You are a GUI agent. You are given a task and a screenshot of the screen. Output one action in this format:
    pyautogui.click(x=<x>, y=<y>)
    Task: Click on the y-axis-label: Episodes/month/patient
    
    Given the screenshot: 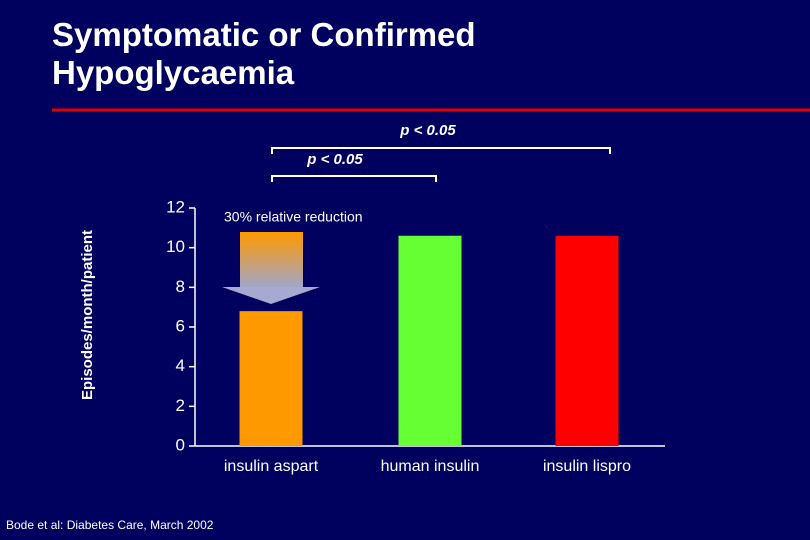 What is the action you would take?
    pyautogui.click(x=87, y=315)
    